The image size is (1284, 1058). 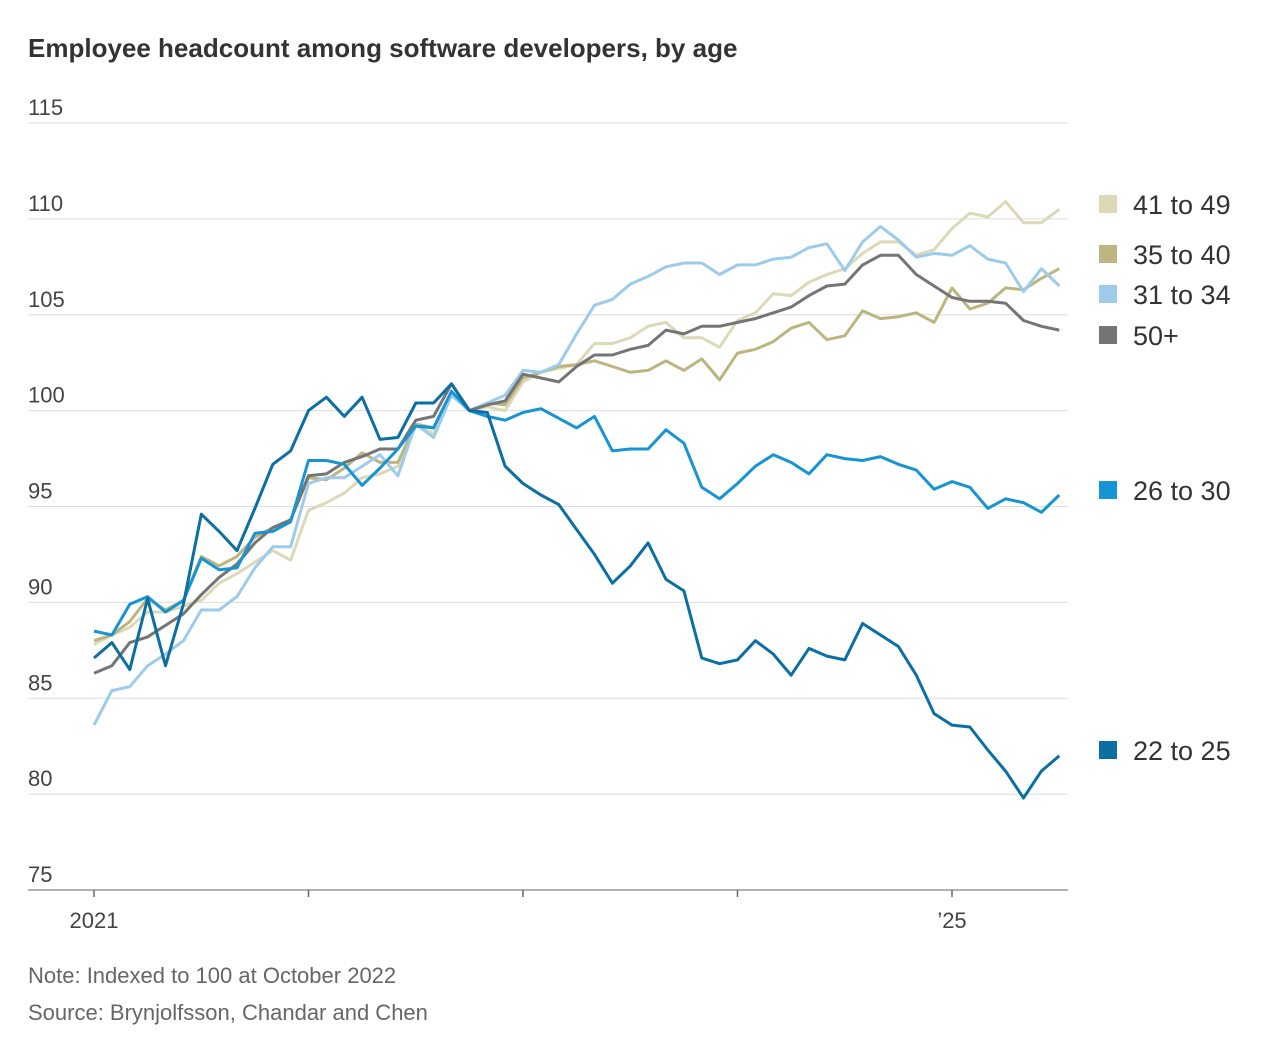 What do you see at coordinates (45, 107) in the screenshot?
I see `y-tick-label: 115` at bounding box center [45, 107].